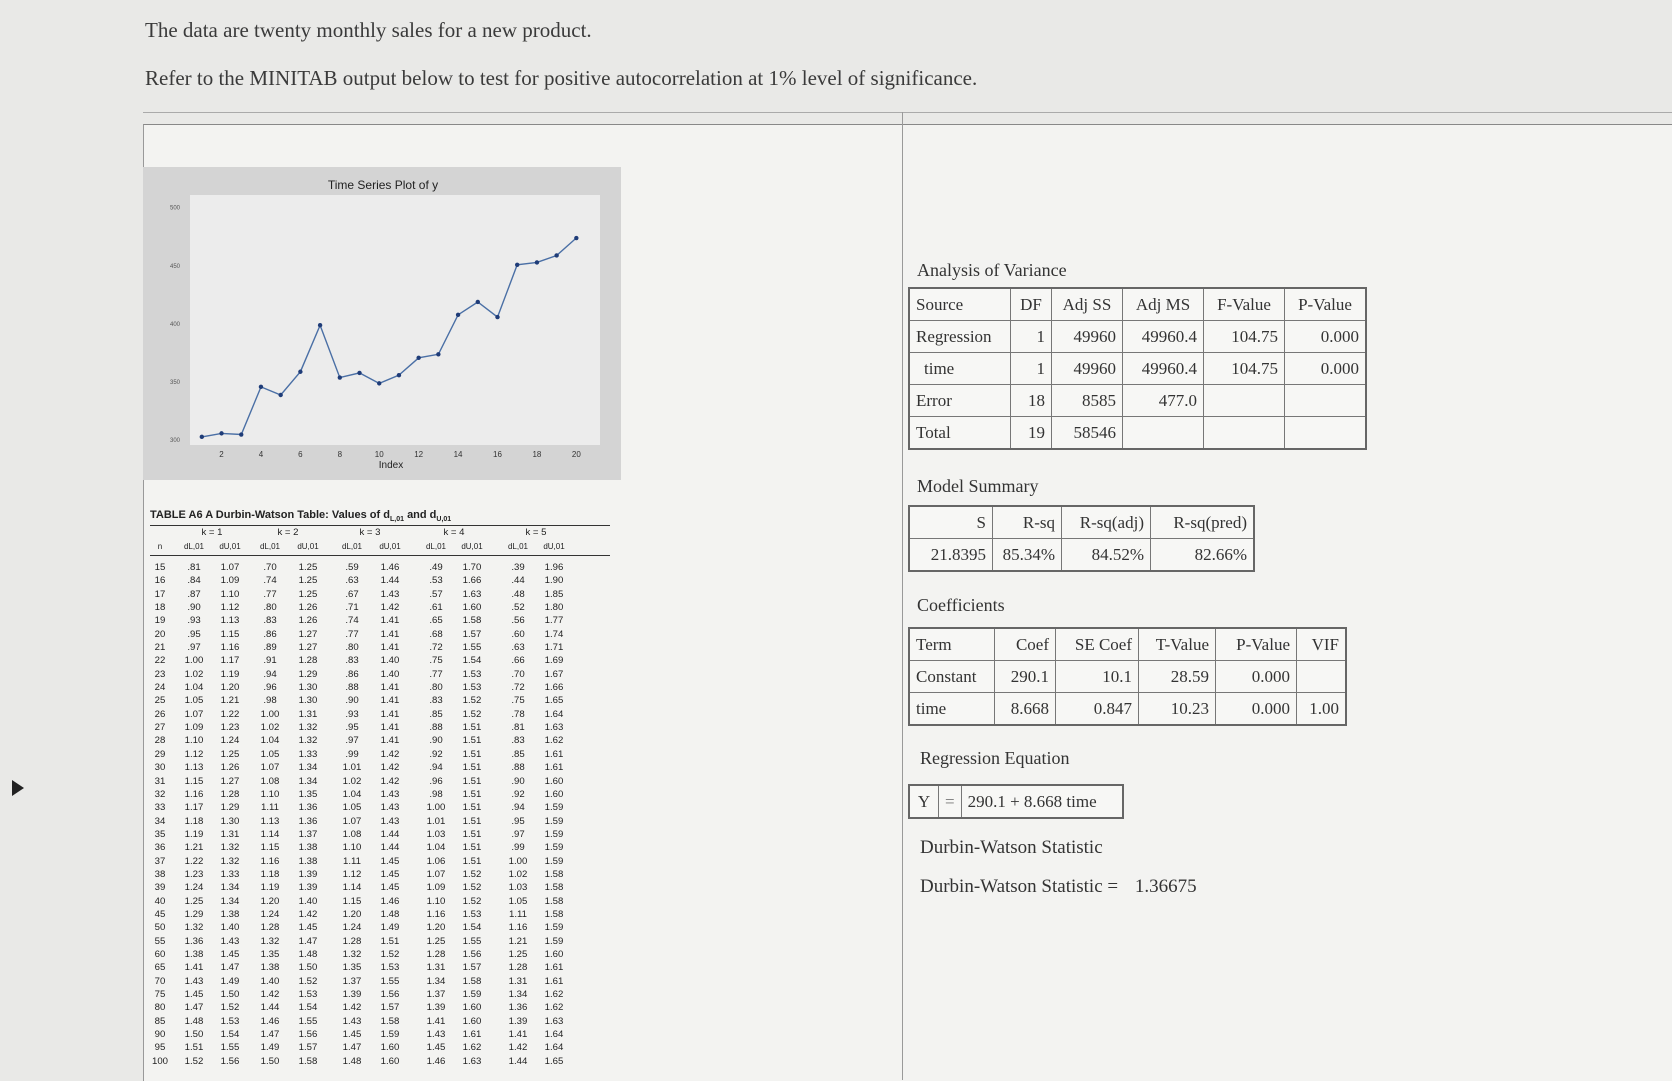 The image size is (1672, 1081). Describe the element at coordinates (194, 1034) in the screenshot. I see `dw-cell: 1.50` at that location.